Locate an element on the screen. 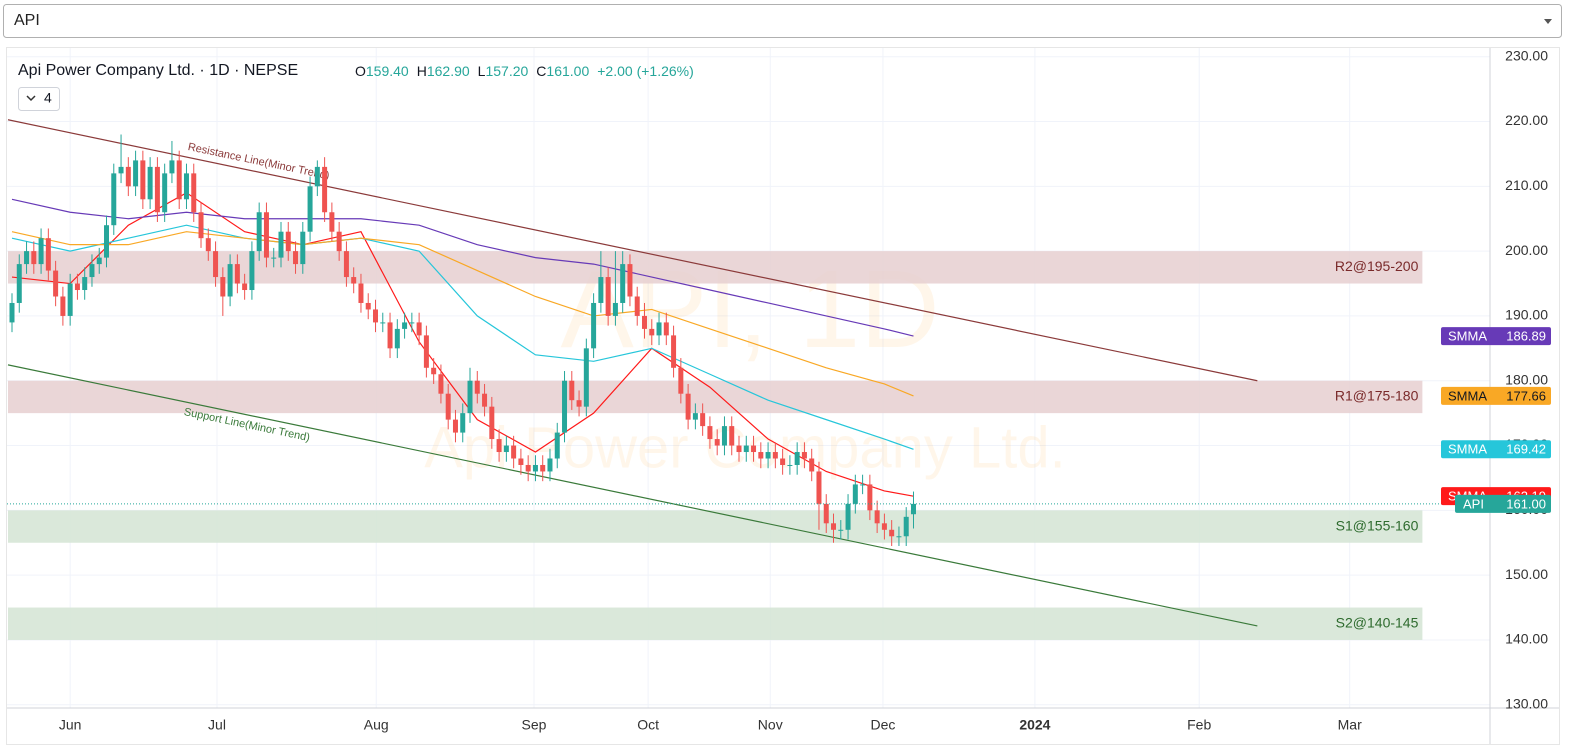  price-tag-name: SMMA is located at coordinates (1467, 449).